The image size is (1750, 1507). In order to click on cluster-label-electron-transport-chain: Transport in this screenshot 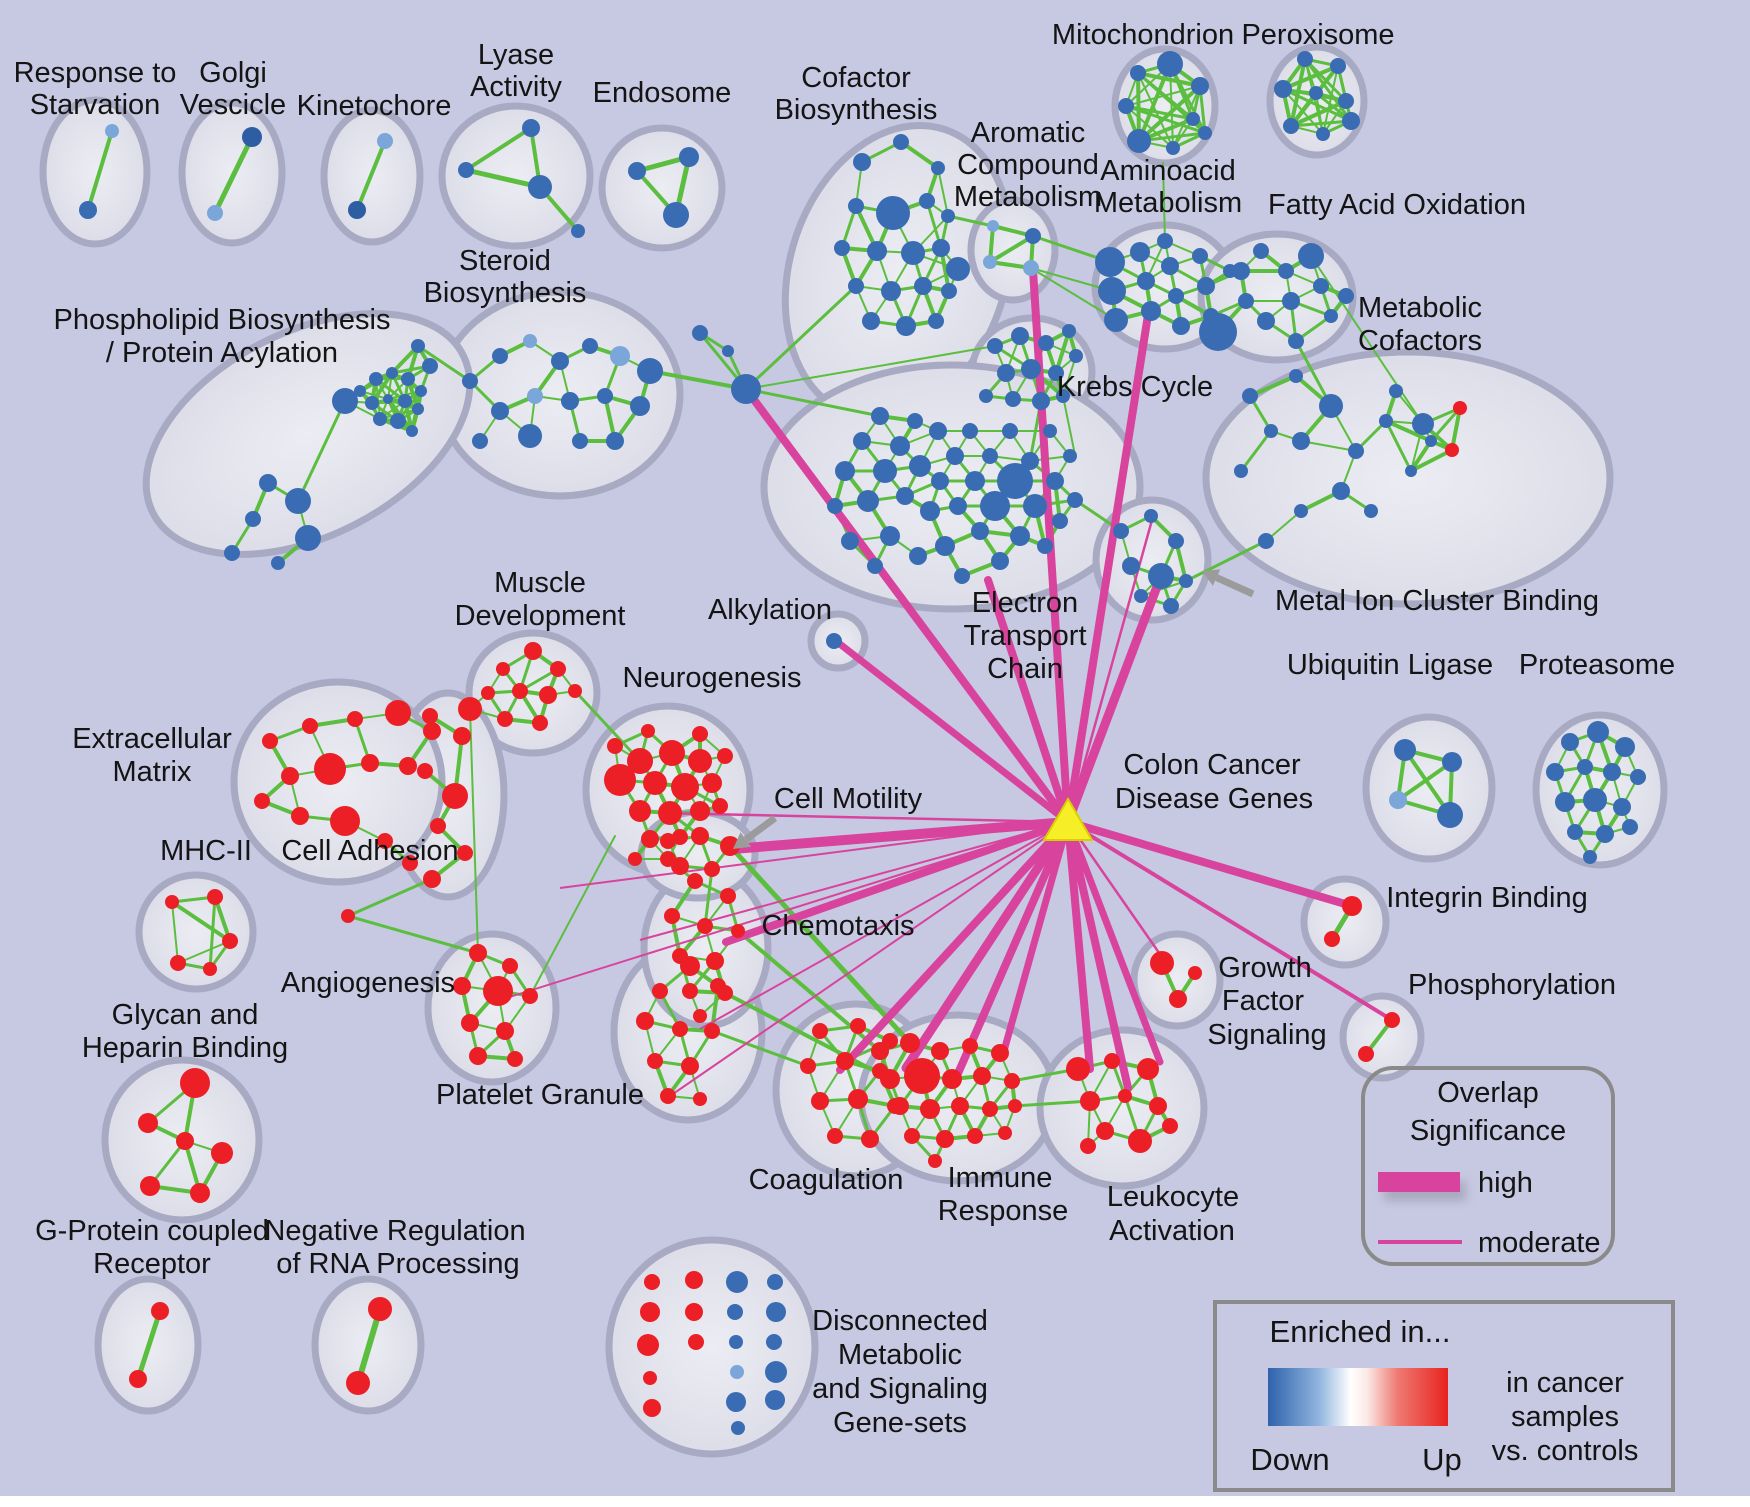, I will do `click(1024, 636)`.